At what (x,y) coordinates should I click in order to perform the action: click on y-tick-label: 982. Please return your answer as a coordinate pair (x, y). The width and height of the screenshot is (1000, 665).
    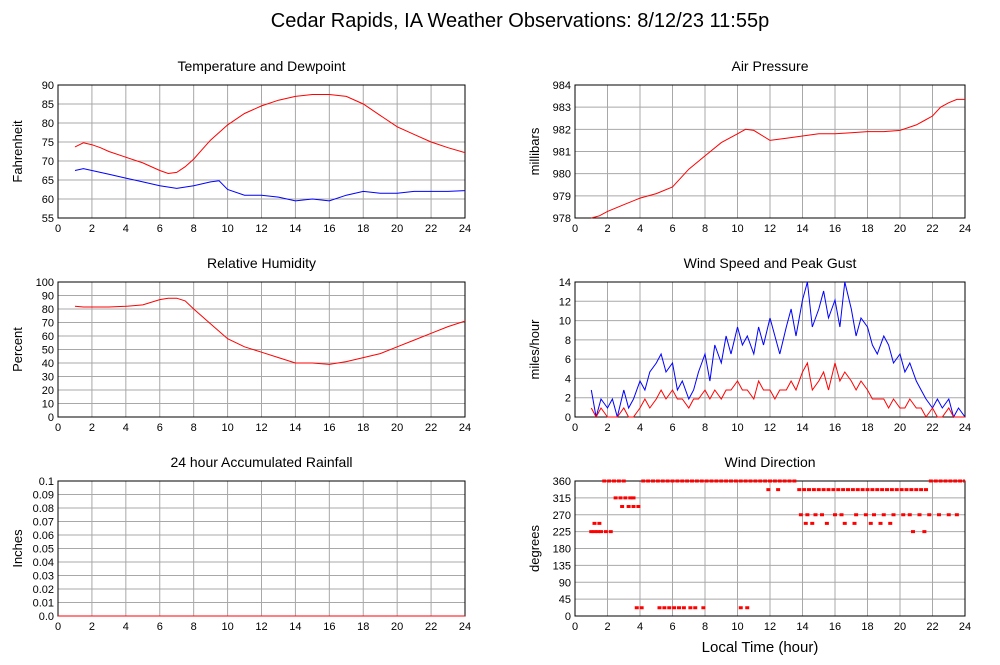
    Looking at the image, I should click on (562, 130).